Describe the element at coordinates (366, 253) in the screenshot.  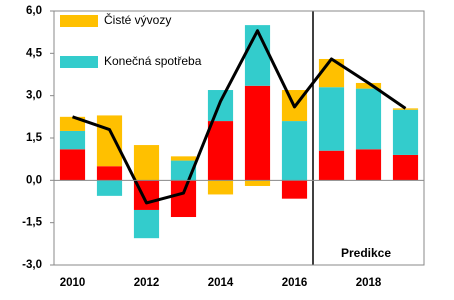
I see `annotation: Predikce` at that location.